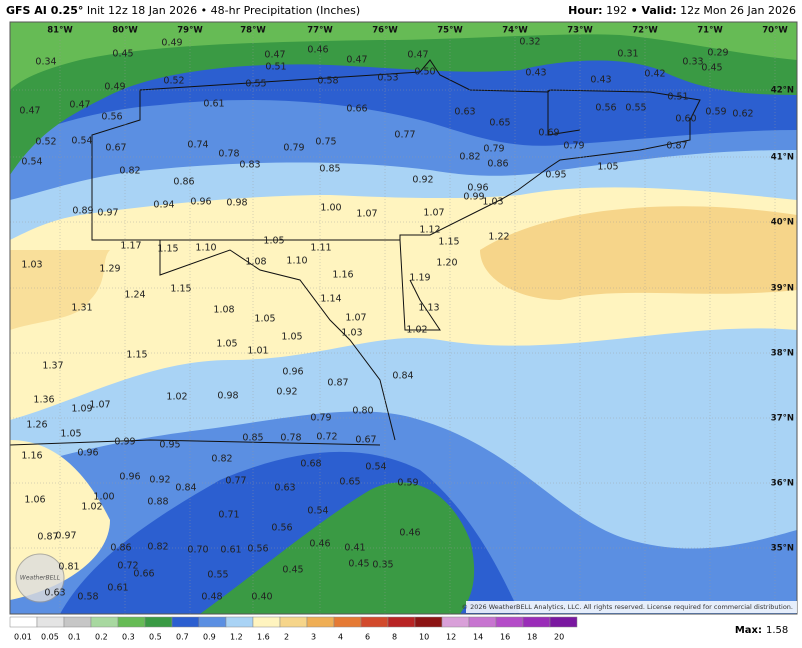  I want to click on precip-label: 1.24, so click(134, 295).